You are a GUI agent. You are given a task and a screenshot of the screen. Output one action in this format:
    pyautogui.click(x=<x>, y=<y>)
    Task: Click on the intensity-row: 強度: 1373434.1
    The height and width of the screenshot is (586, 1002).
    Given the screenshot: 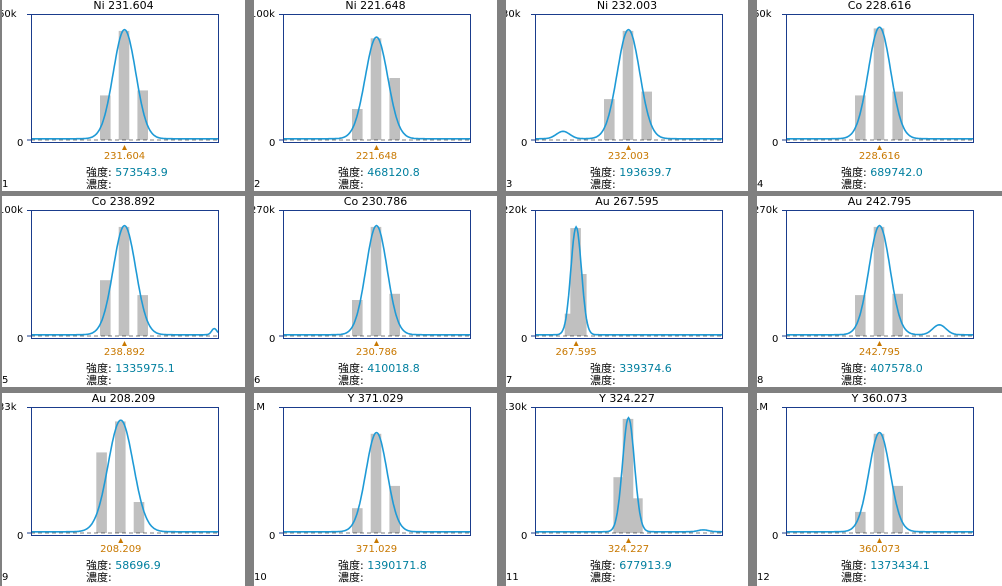 What is the action you would take?
    pyautogui.click(x=885, y=565)
    